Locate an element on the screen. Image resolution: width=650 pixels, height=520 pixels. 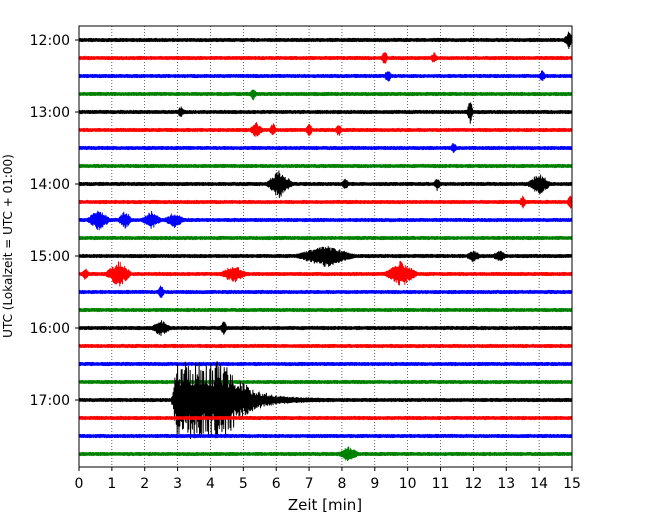
x-tick-label-10: 10 is located at coordinates (408, 484).